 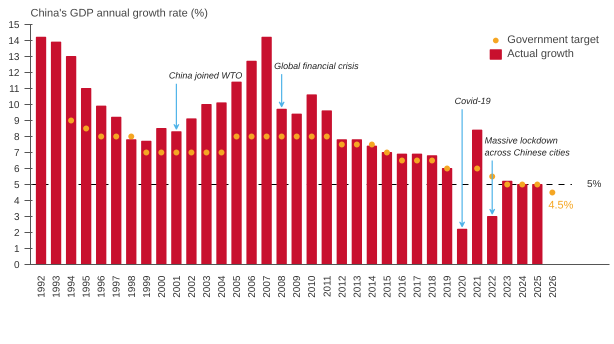 What do you see at coordinates (17, 201) in the screenshot?
I see `y-tick-label: 4` at bounding box center [17, 201].